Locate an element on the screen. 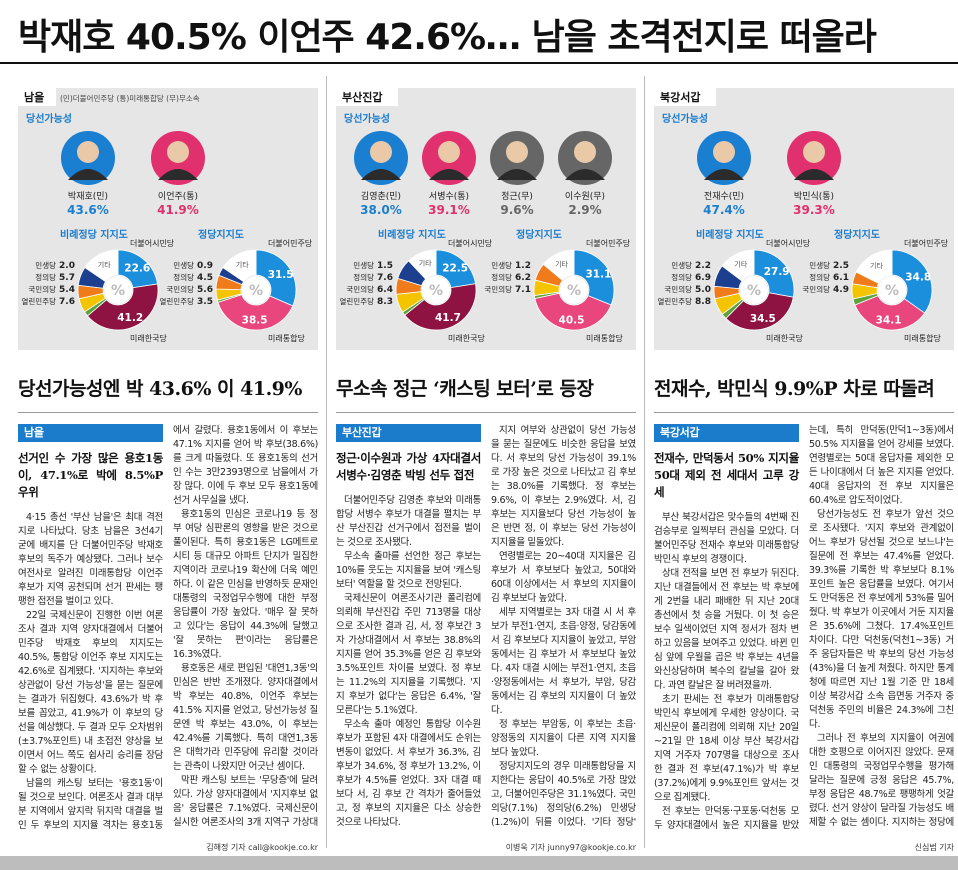  candidate-name: 전재수(민) is located at coordinates (724, 196).